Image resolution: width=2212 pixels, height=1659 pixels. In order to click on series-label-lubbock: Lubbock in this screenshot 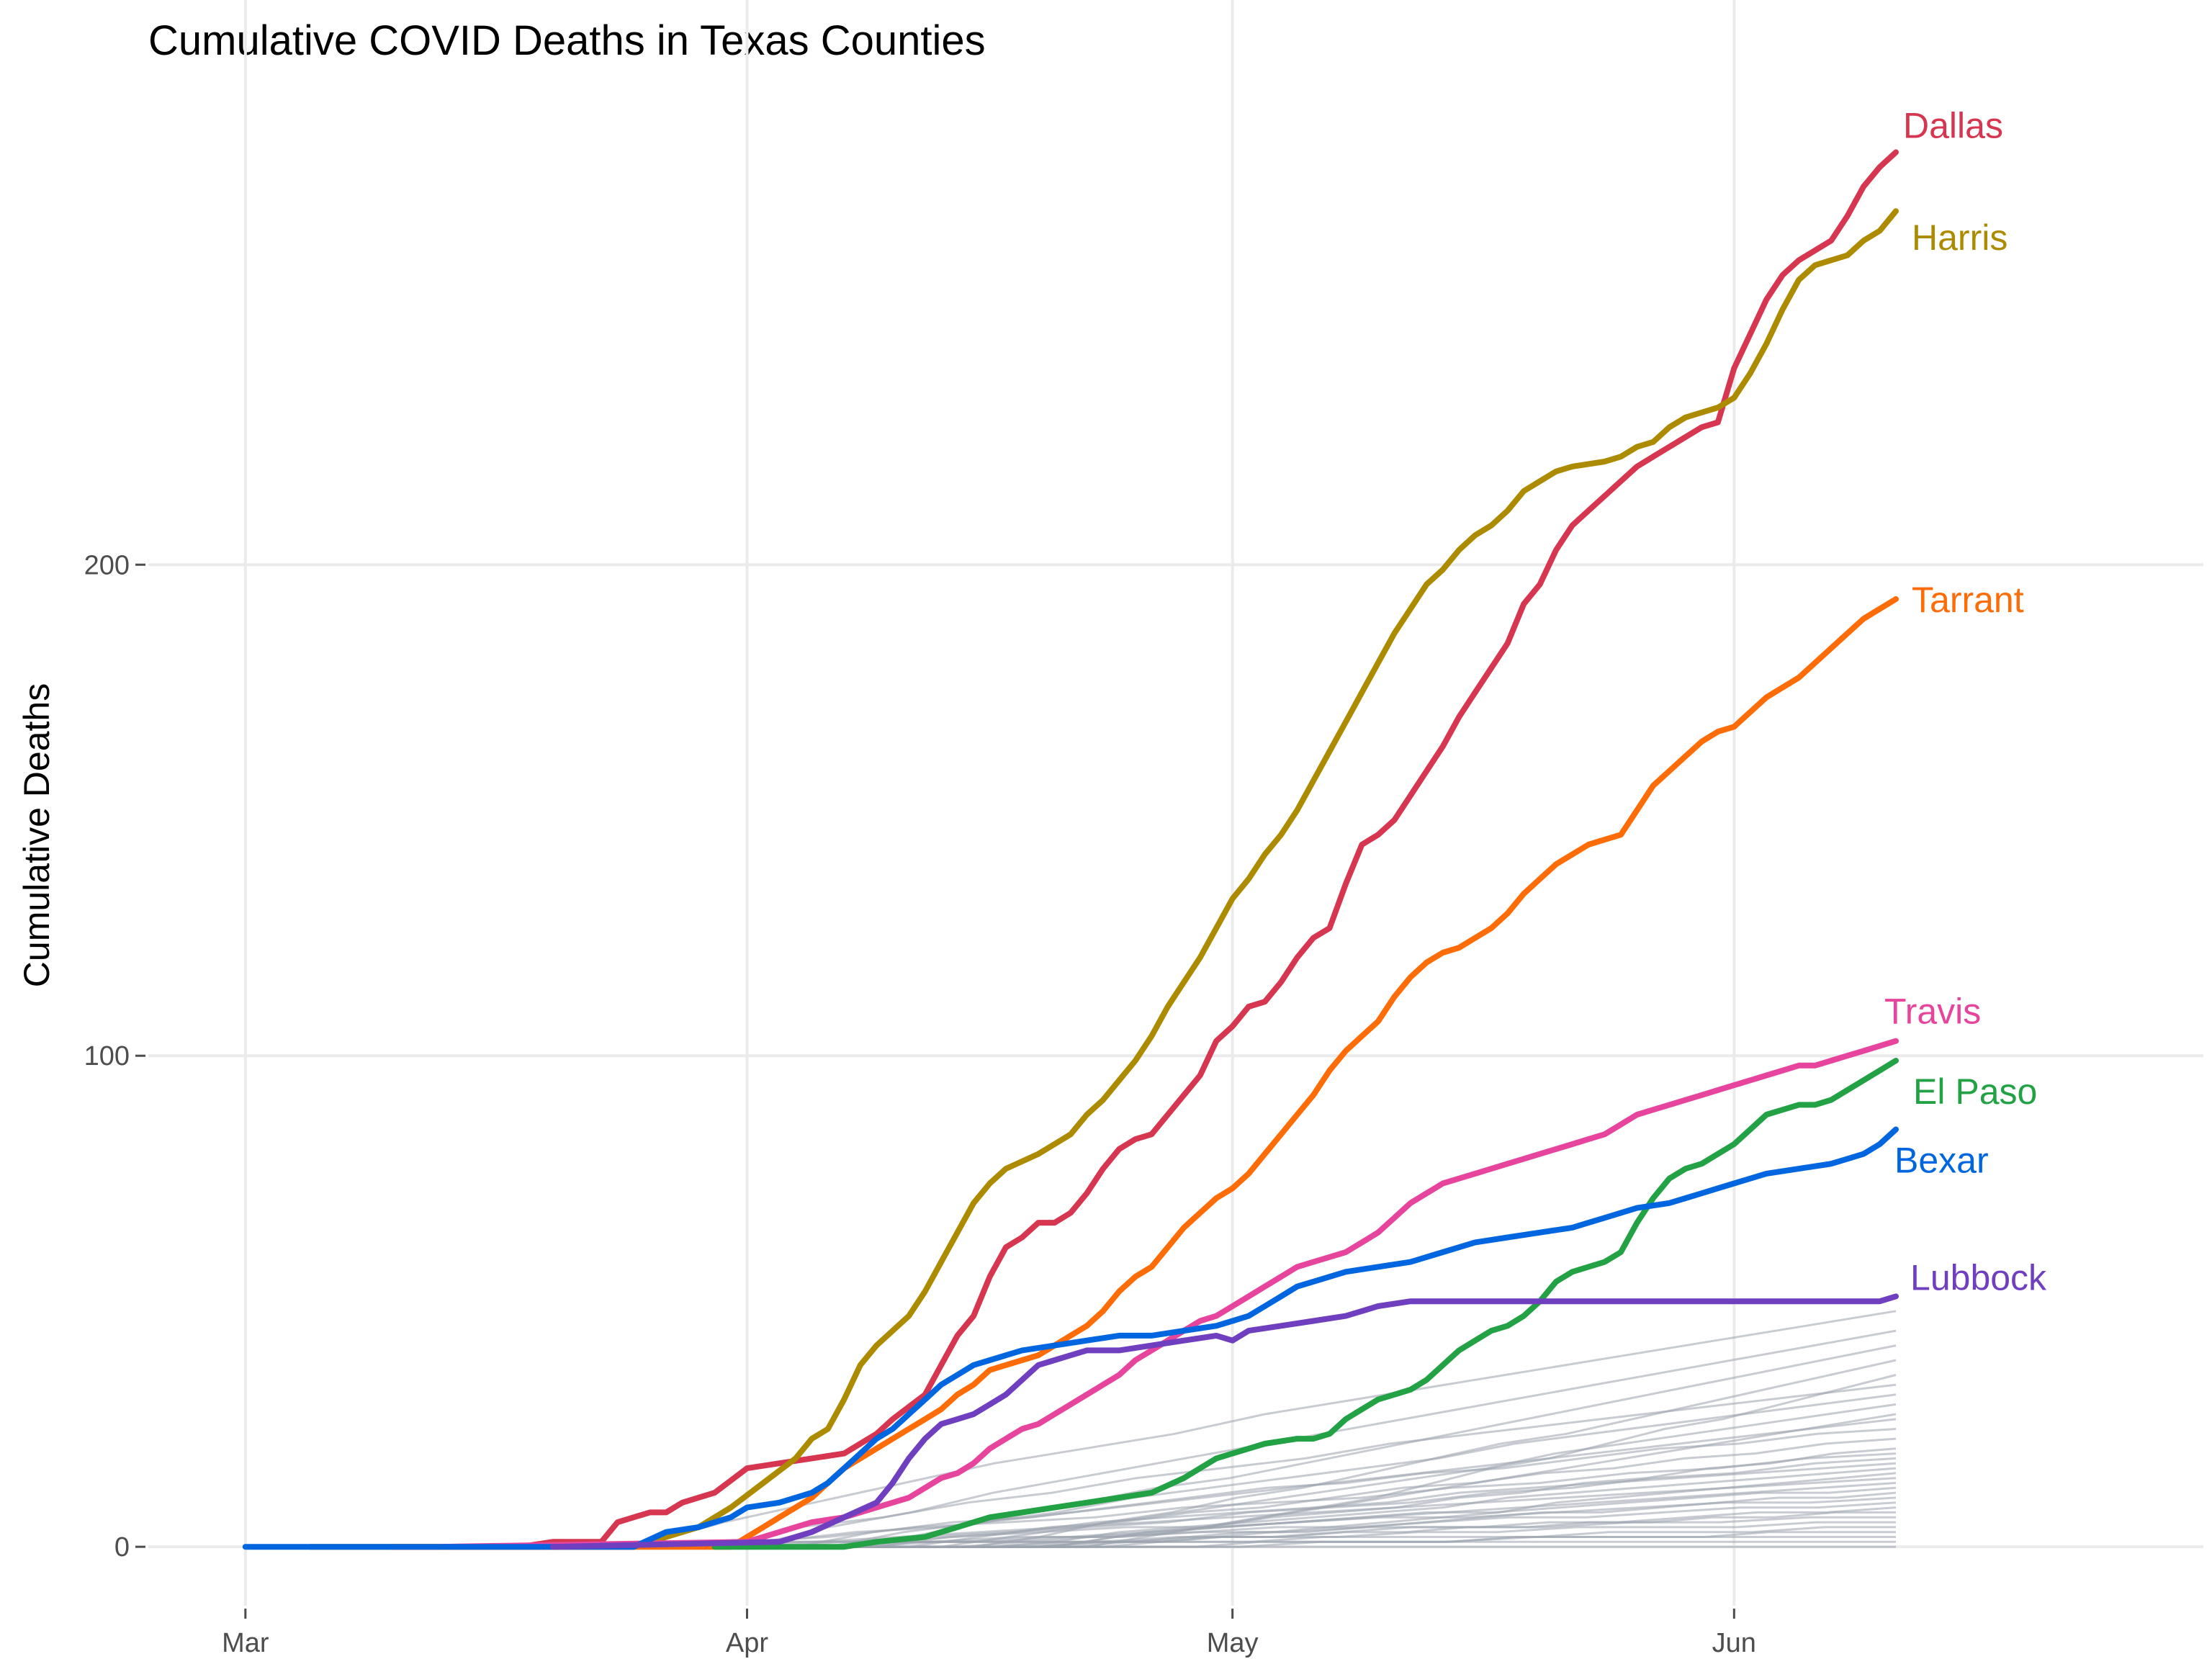, I will do `click(1979, 1277)`.